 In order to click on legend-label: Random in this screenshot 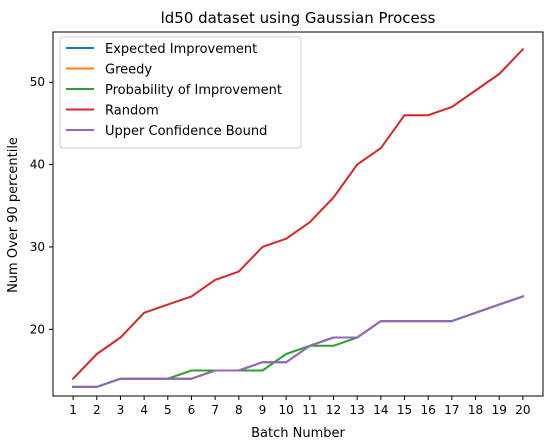, I will do `click(132, 111)`.